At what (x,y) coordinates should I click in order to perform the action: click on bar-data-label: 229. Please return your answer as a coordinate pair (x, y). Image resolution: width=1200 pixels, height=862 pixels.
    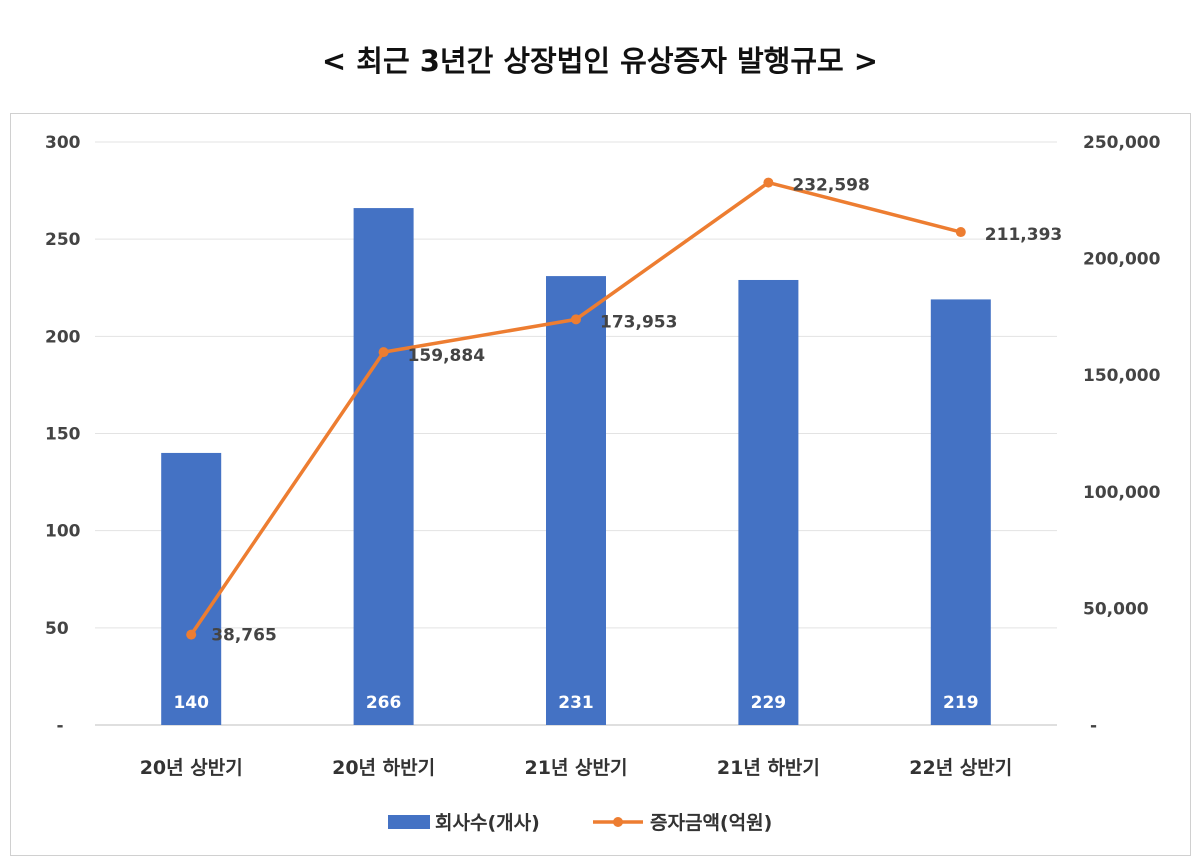
    Looking at the image, I should click on (769, 703).